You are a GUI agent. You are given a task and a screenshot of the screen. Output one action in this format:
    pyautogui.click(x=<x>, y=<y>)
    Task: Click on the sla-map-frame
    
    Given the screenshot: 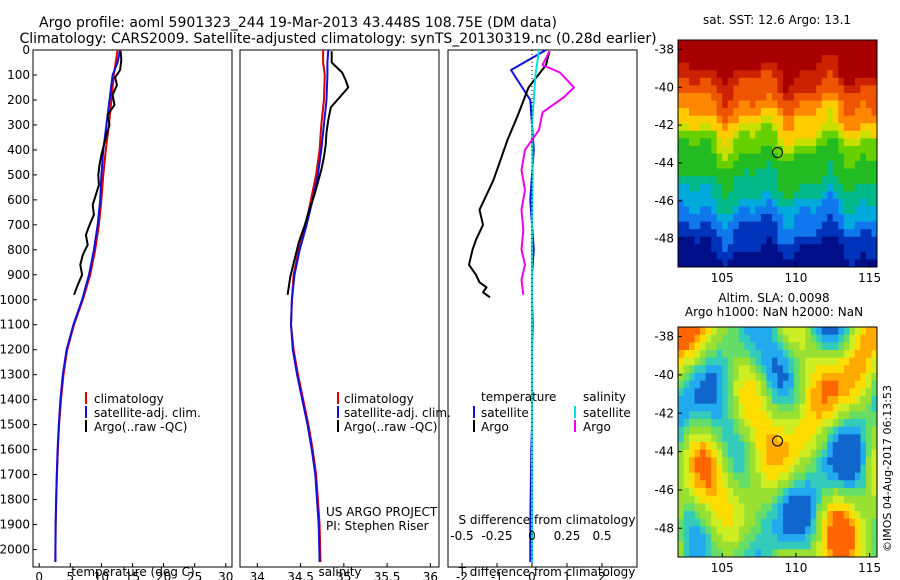 What is the action you would take?
    pyautogui.click(x=777, y=442)
    